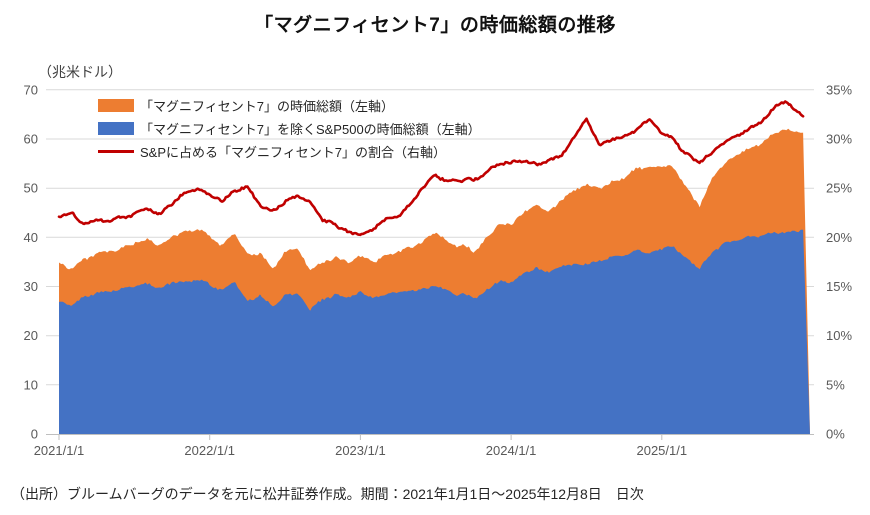  What do you see at coordinates (293, 152) in the screenshot?
I see `legend-label-ratio: S&Pに占める「マグニフィセント7」の割合（右軸）` at bounding box center [293, 152].